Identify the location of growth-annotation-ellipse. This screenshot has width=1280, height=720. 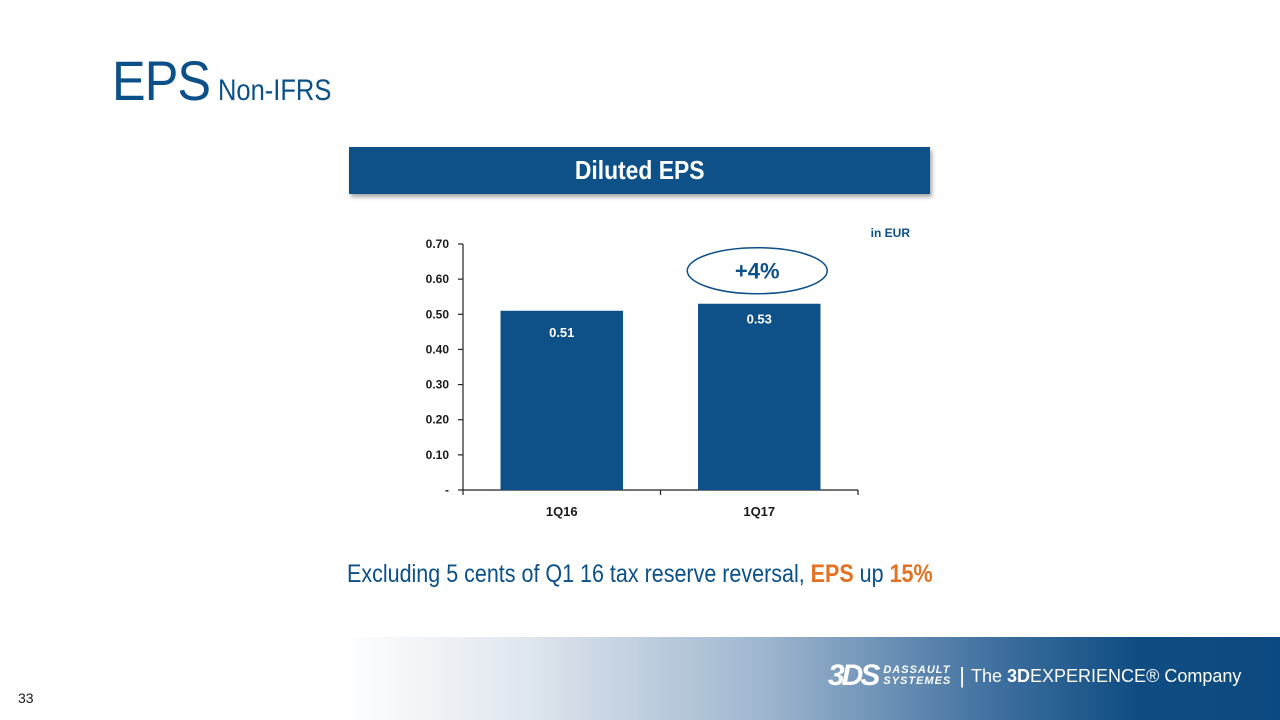
(757, 270).